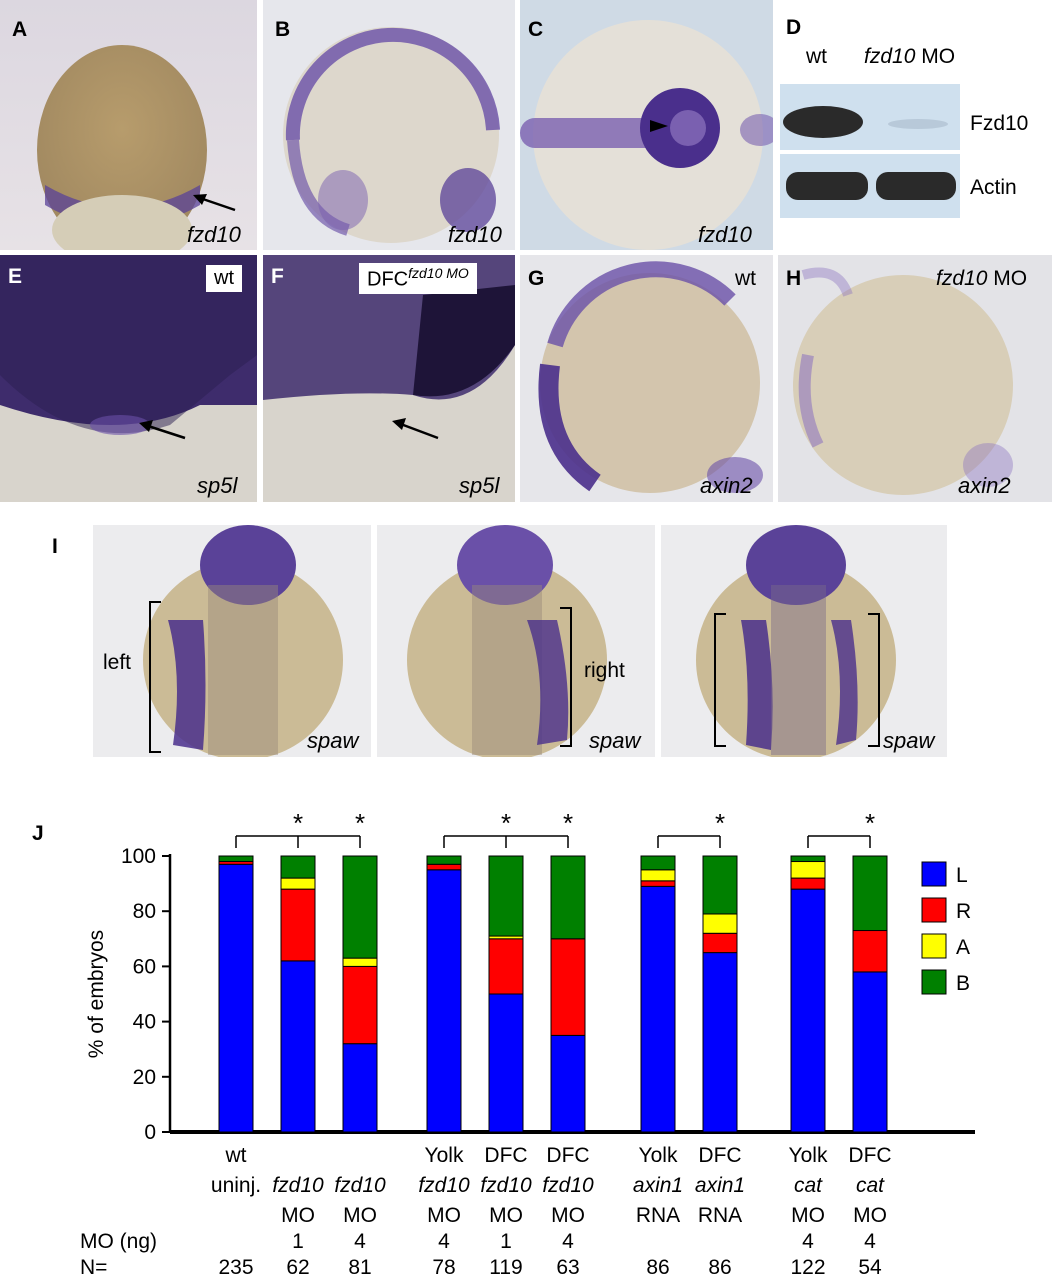  What do you see at coordinates (794, 278) in the screenshot?
I see `panel-h-label: H` at bounding box center [794, 278].